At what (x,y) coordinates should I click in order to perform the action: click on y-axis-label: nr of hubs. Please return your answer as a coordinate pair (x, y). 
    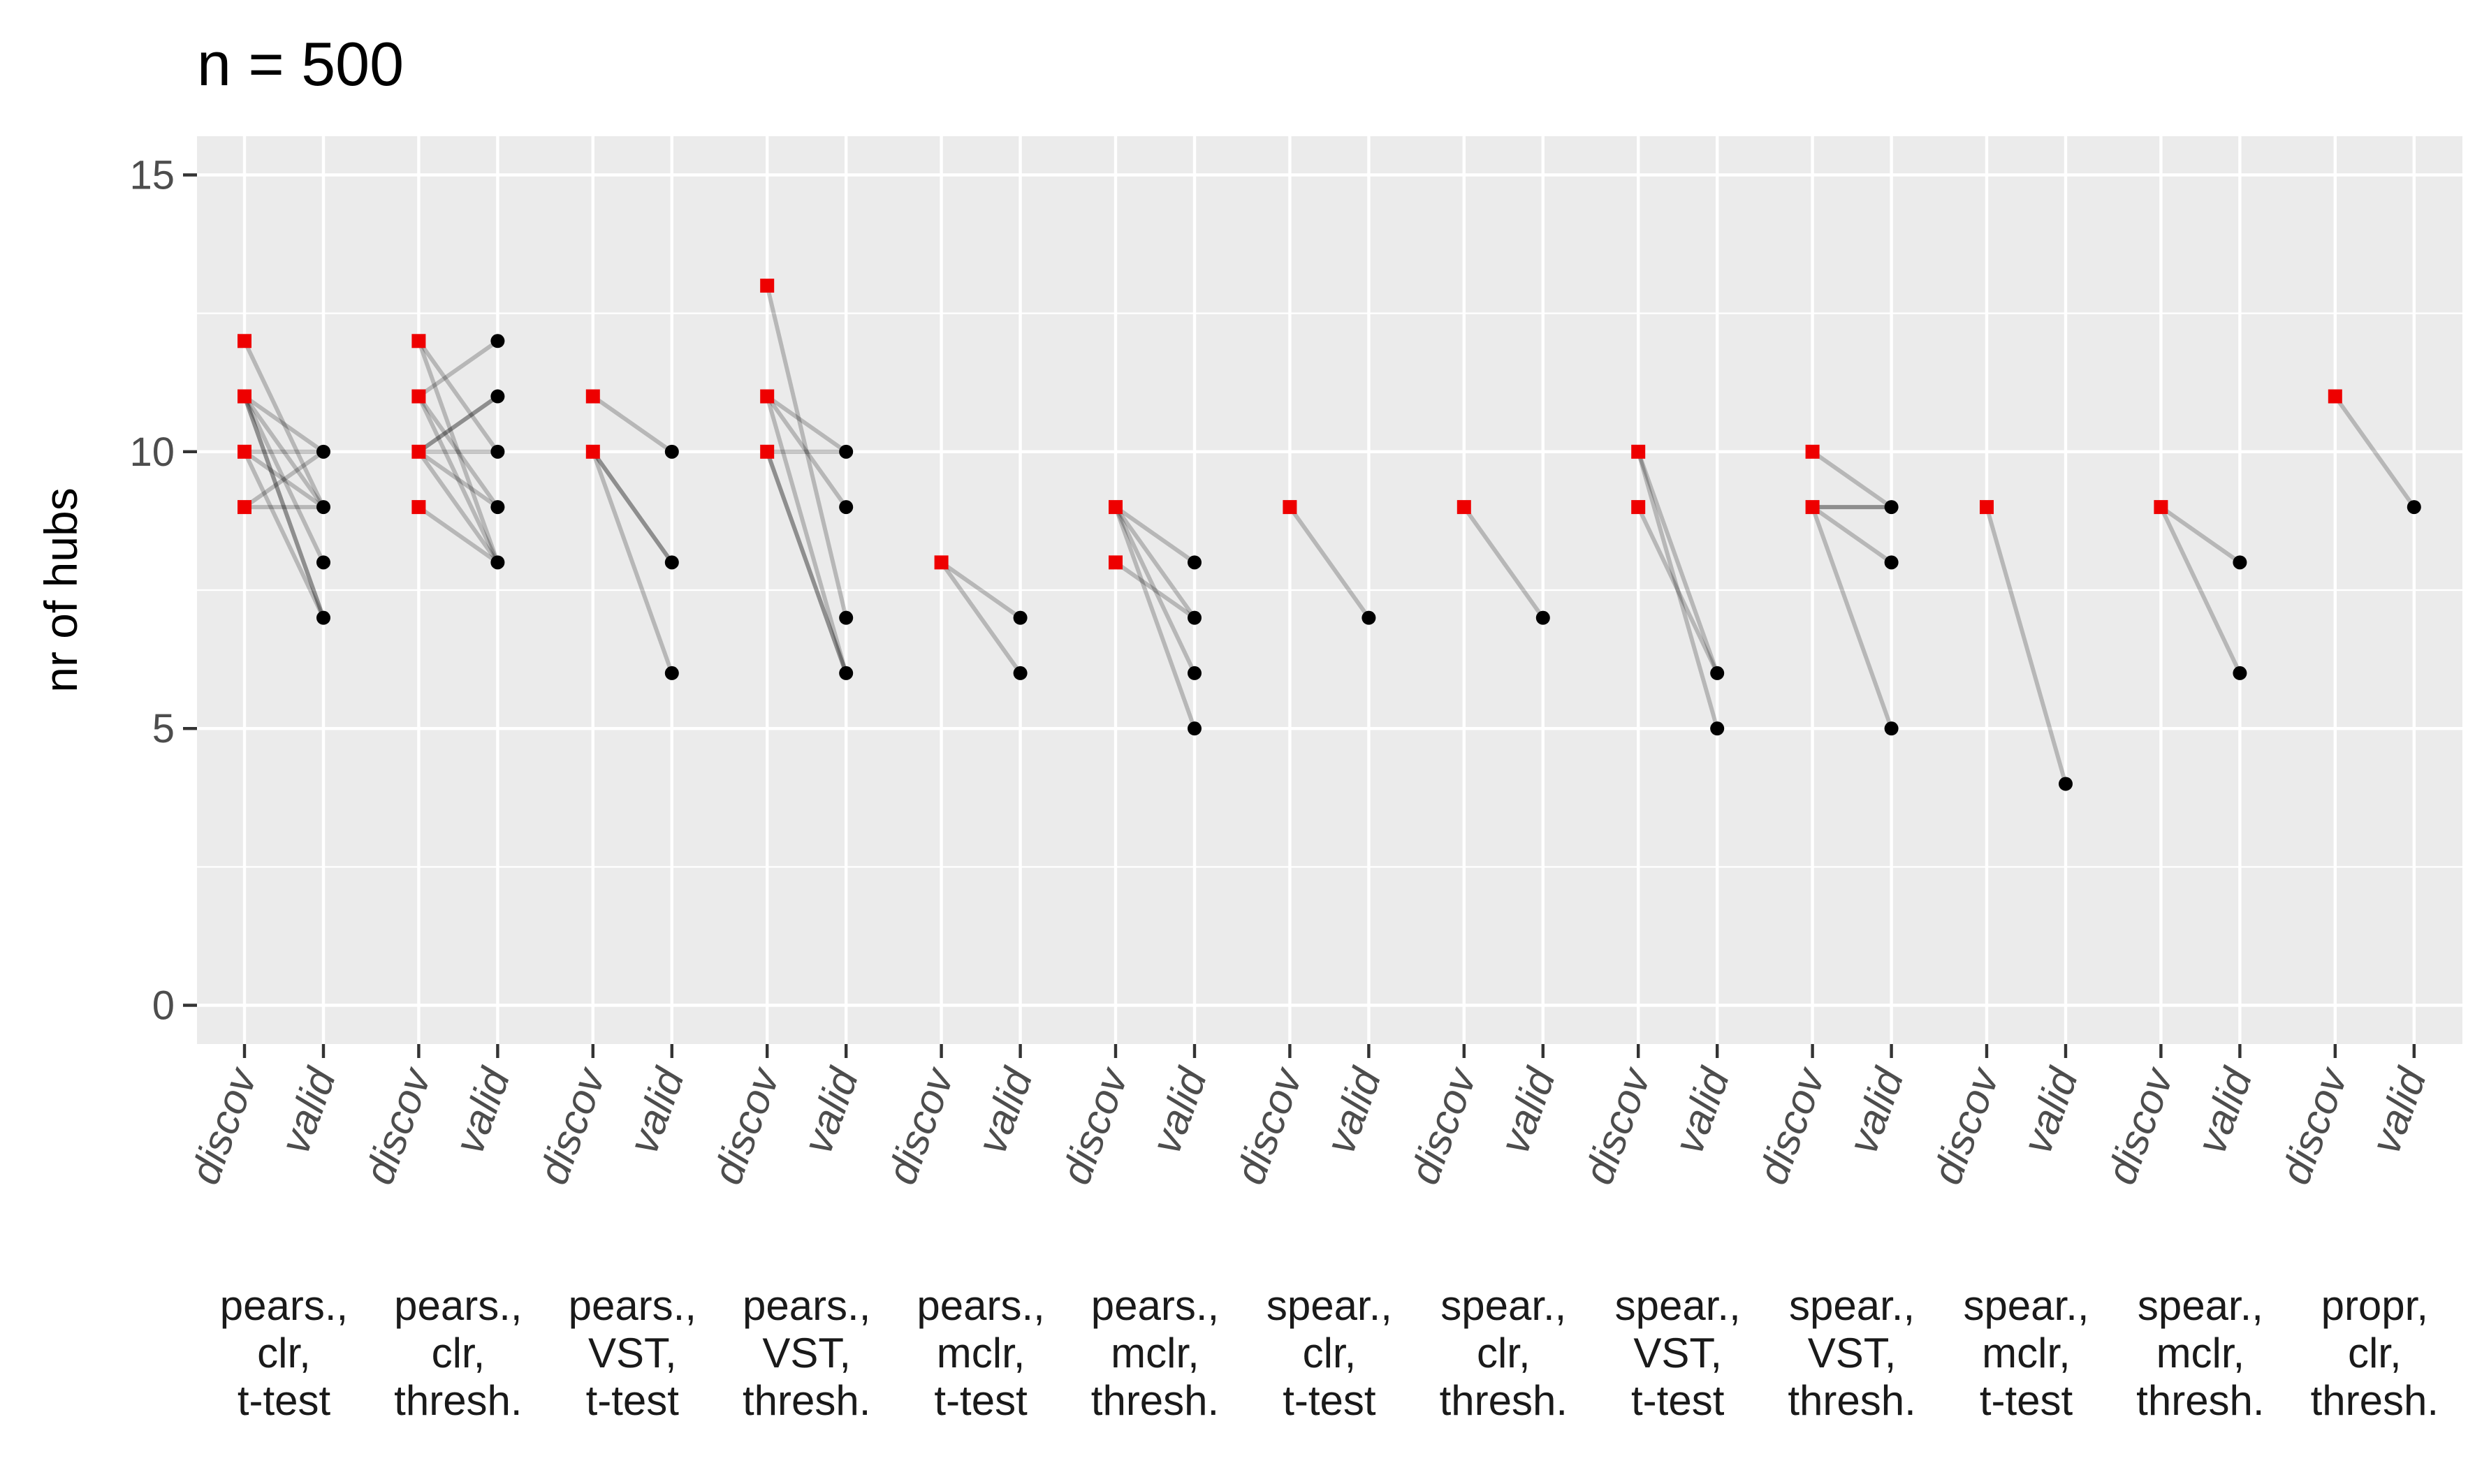
    Looking at the image, I should click on (61, 590).